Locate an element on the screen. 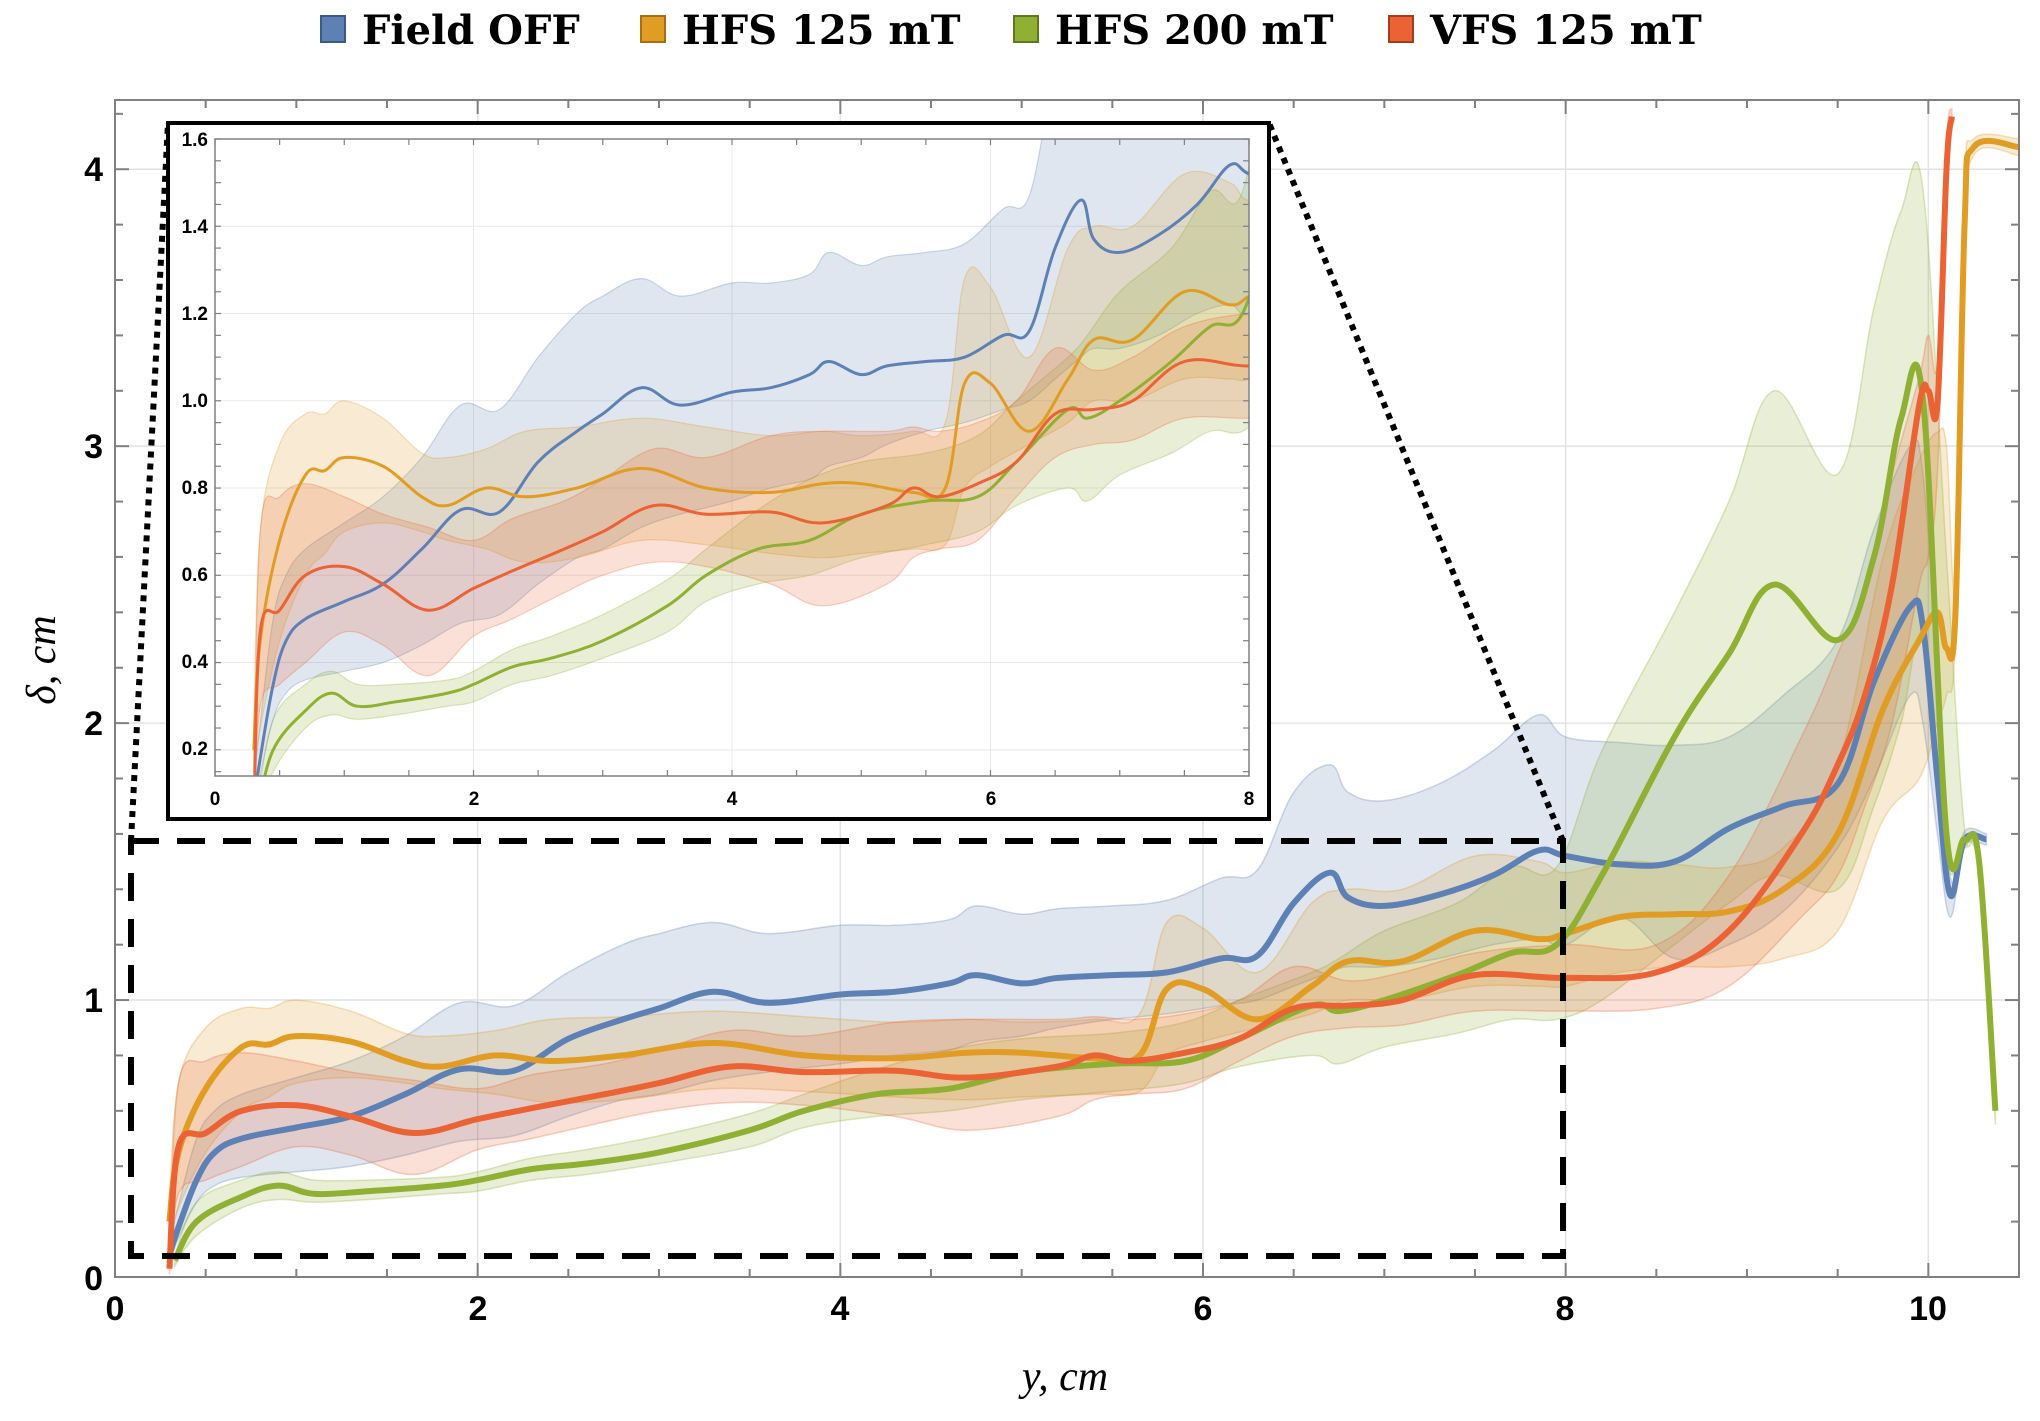 The image size is (2040, 1421). zoom-connector-left is located at coordinates (149, 482).